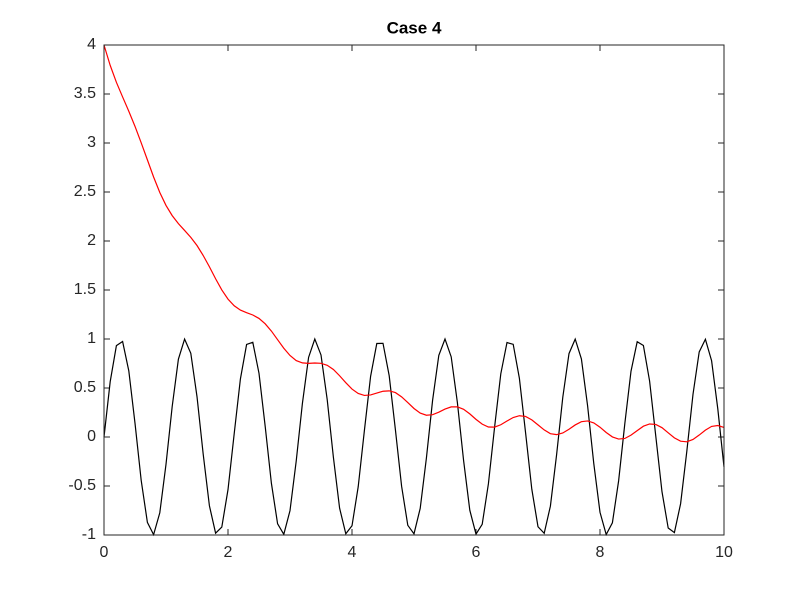 The image size is (800, 600). I want to click on x-tick-label: 10, so click(724, 552).